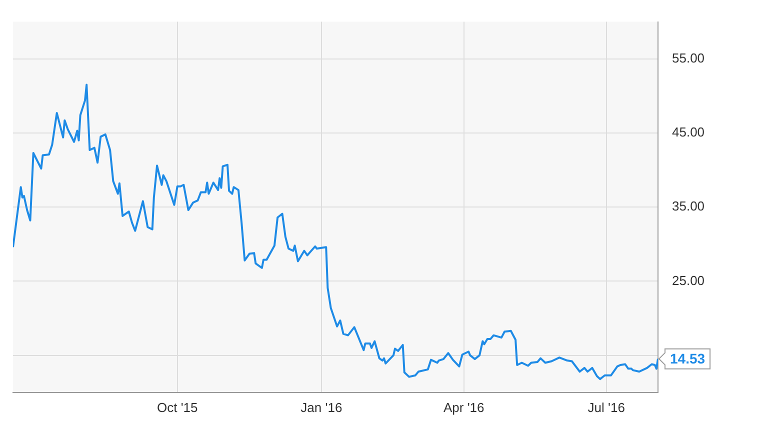 Image resolution: width=764 pixels, height=432 pixels. Describe the element at coordinates (688, 280) in the screenshot. I see `y-tick-label: 25.00` at that location.